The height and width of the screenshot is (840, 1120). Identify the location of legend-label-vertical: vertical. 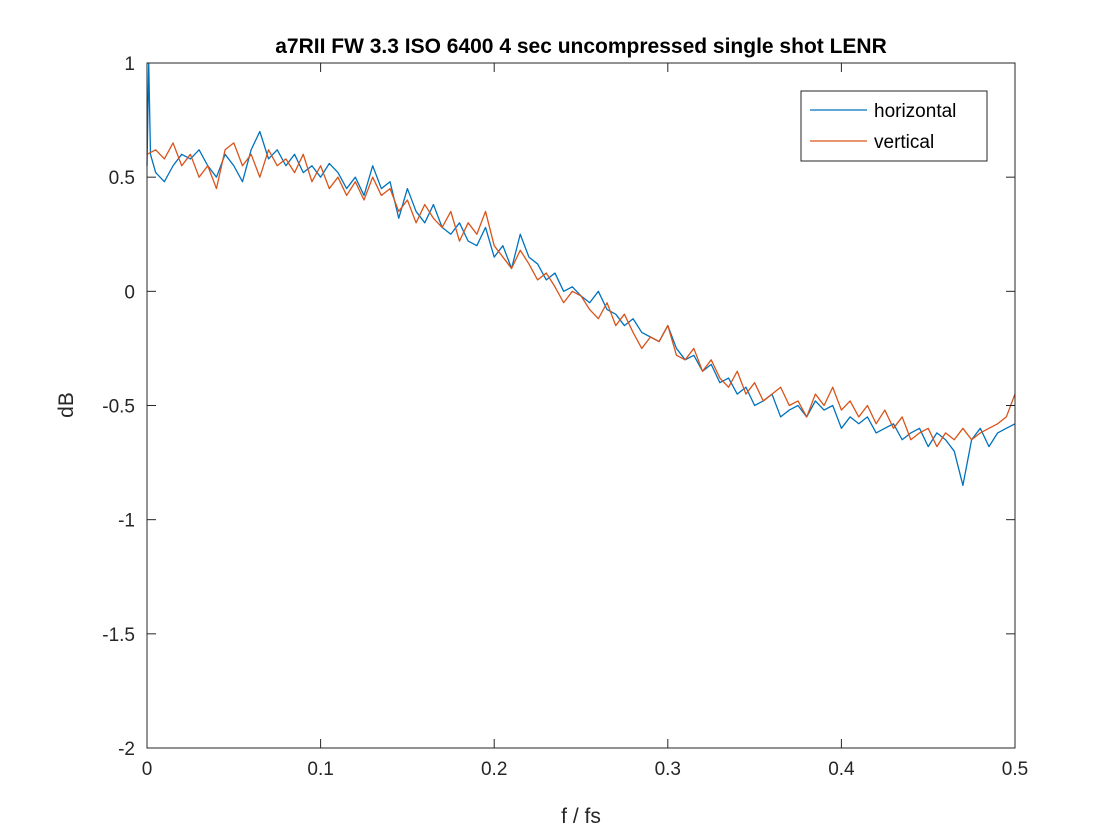
(904, 142).